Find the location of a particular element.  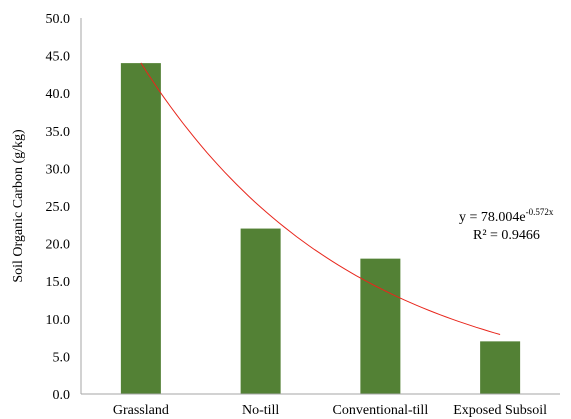

y-tick-label: 30.0 is located at coordinates (58, 169).